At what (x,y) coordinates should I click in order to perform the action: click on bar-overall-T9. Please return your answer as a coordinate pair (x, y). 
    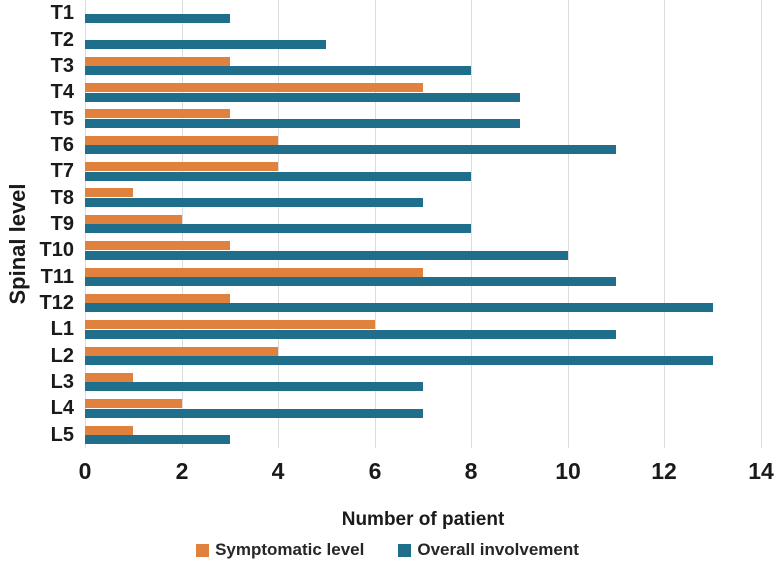
    Looking at the image, I should click on (278, 228).